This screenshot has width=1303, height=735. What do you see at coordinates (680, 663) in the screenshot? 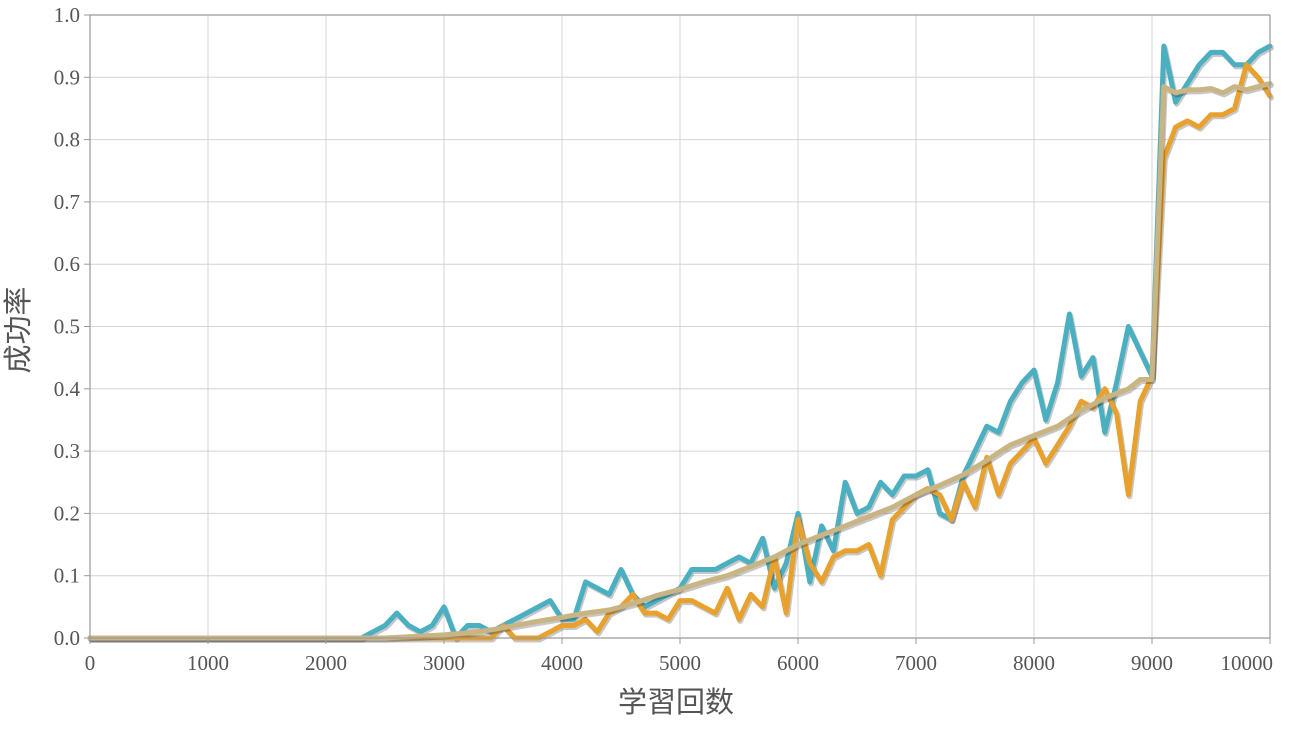
I see `x-tick-label: 5000` at bounding box center [680, 663].